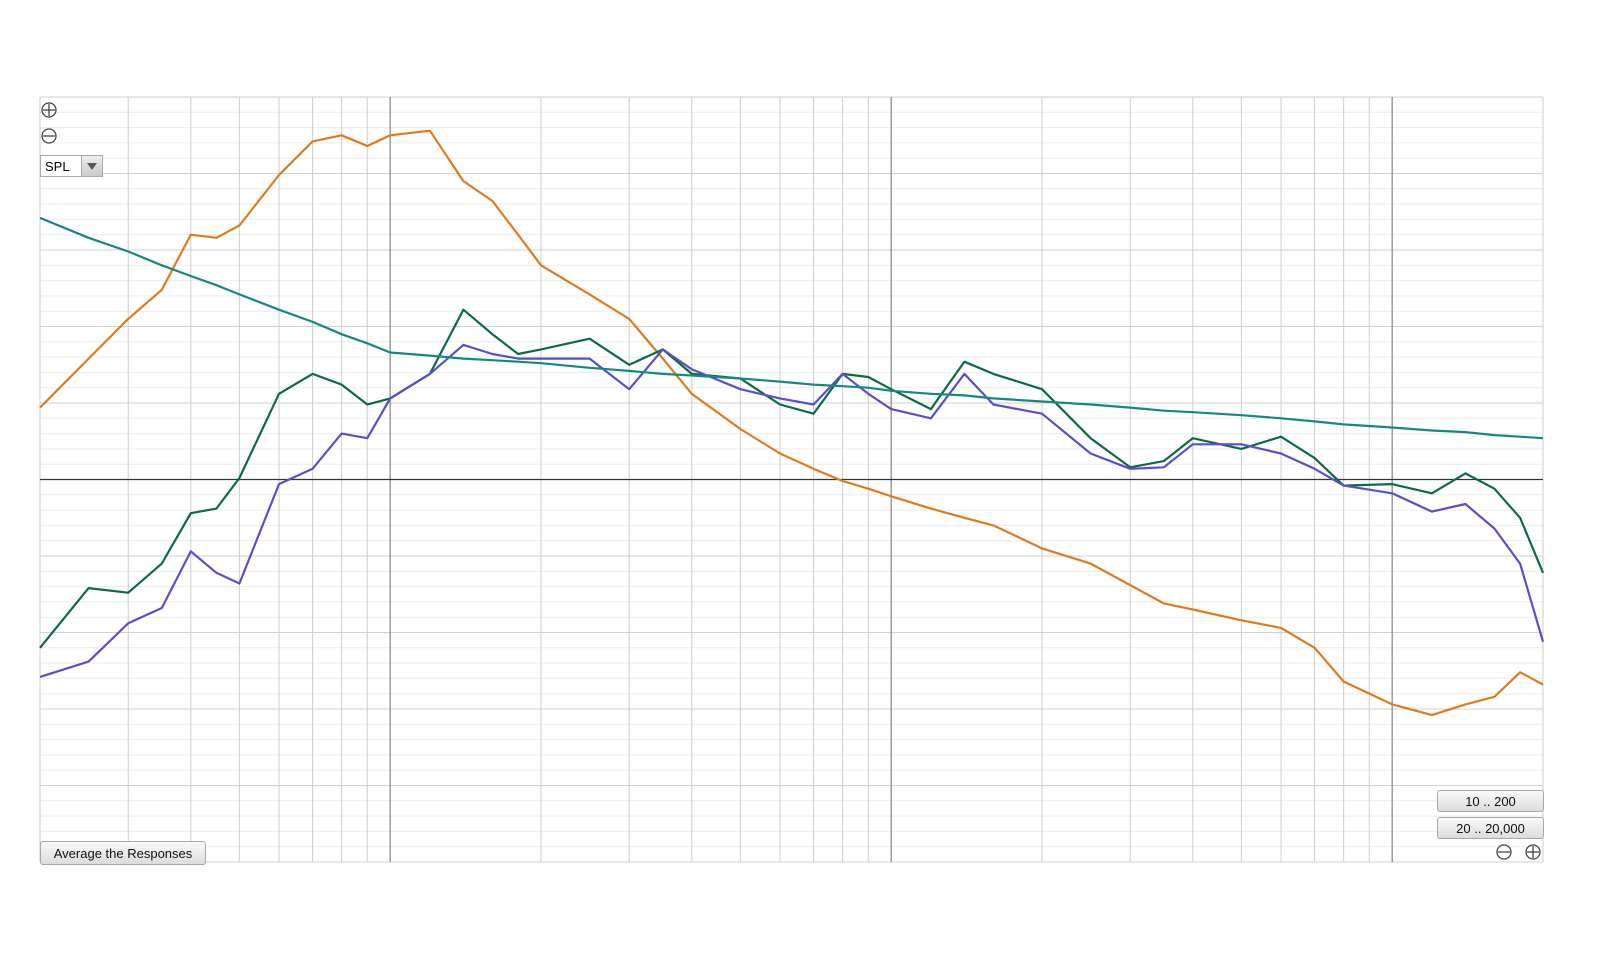  I want to click on range-button: 10 .. 200, so click(1490, 801).